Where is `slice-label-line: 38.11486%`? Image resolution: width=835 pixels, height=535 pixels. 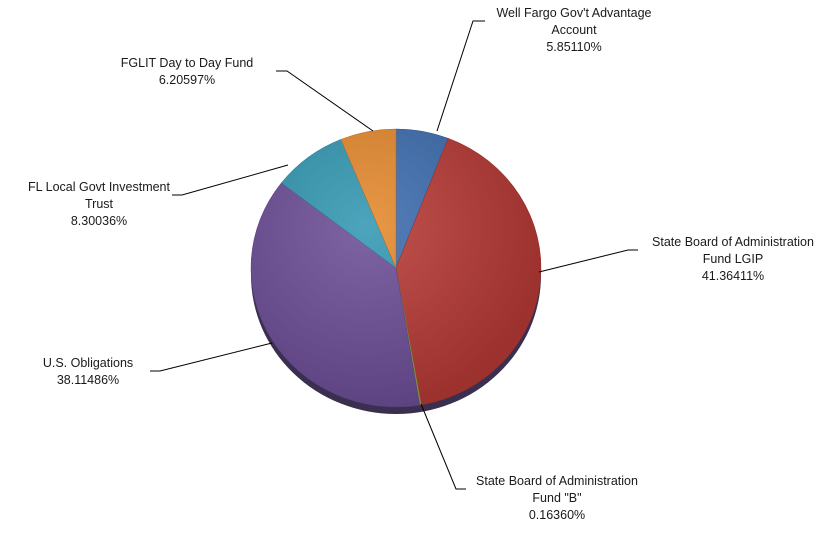 slice-label-line: 38.11486% is located at coordinates (88, 380).